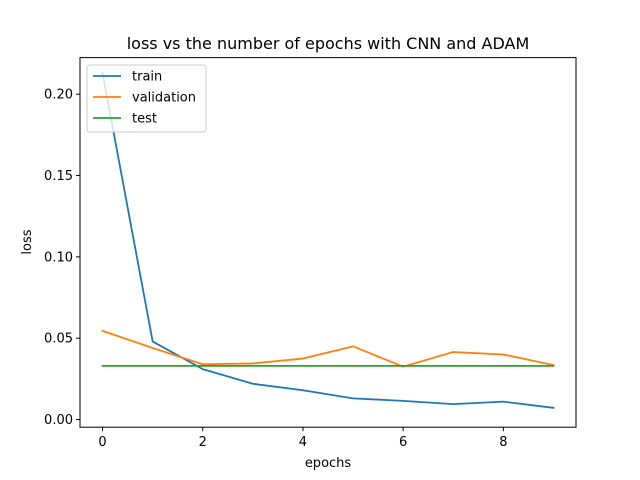  I want to click on legend-box, so click(146, 98).